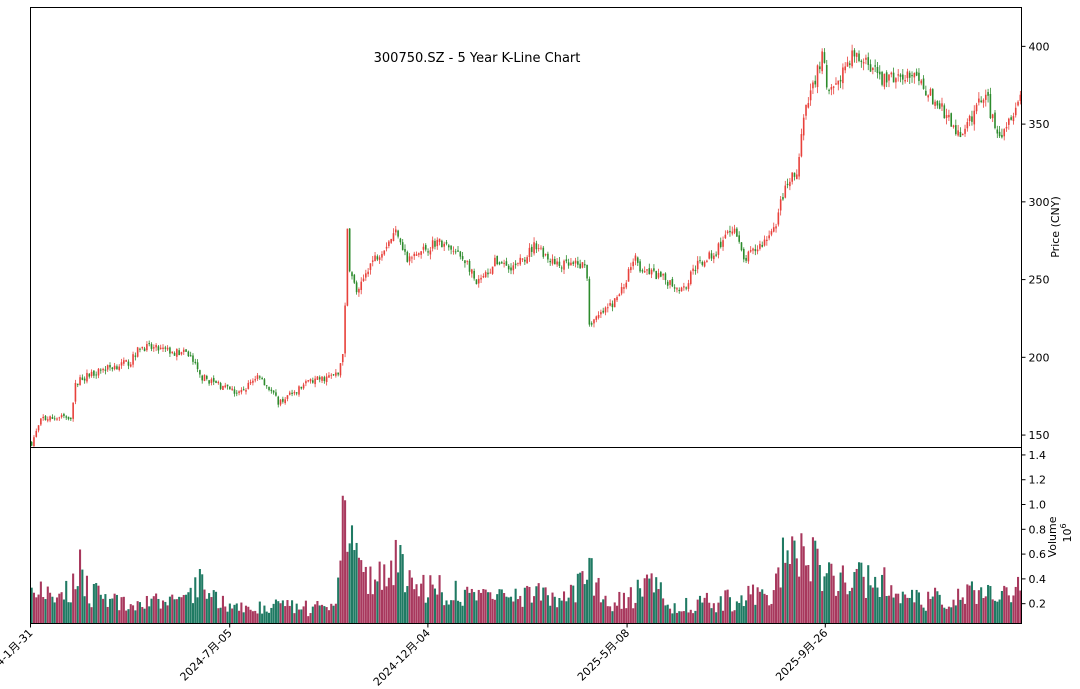 The height and width of the screenshot is (689, 1080). I want to click on date-tick-label: 2025-5月-08, so click(603, 654).